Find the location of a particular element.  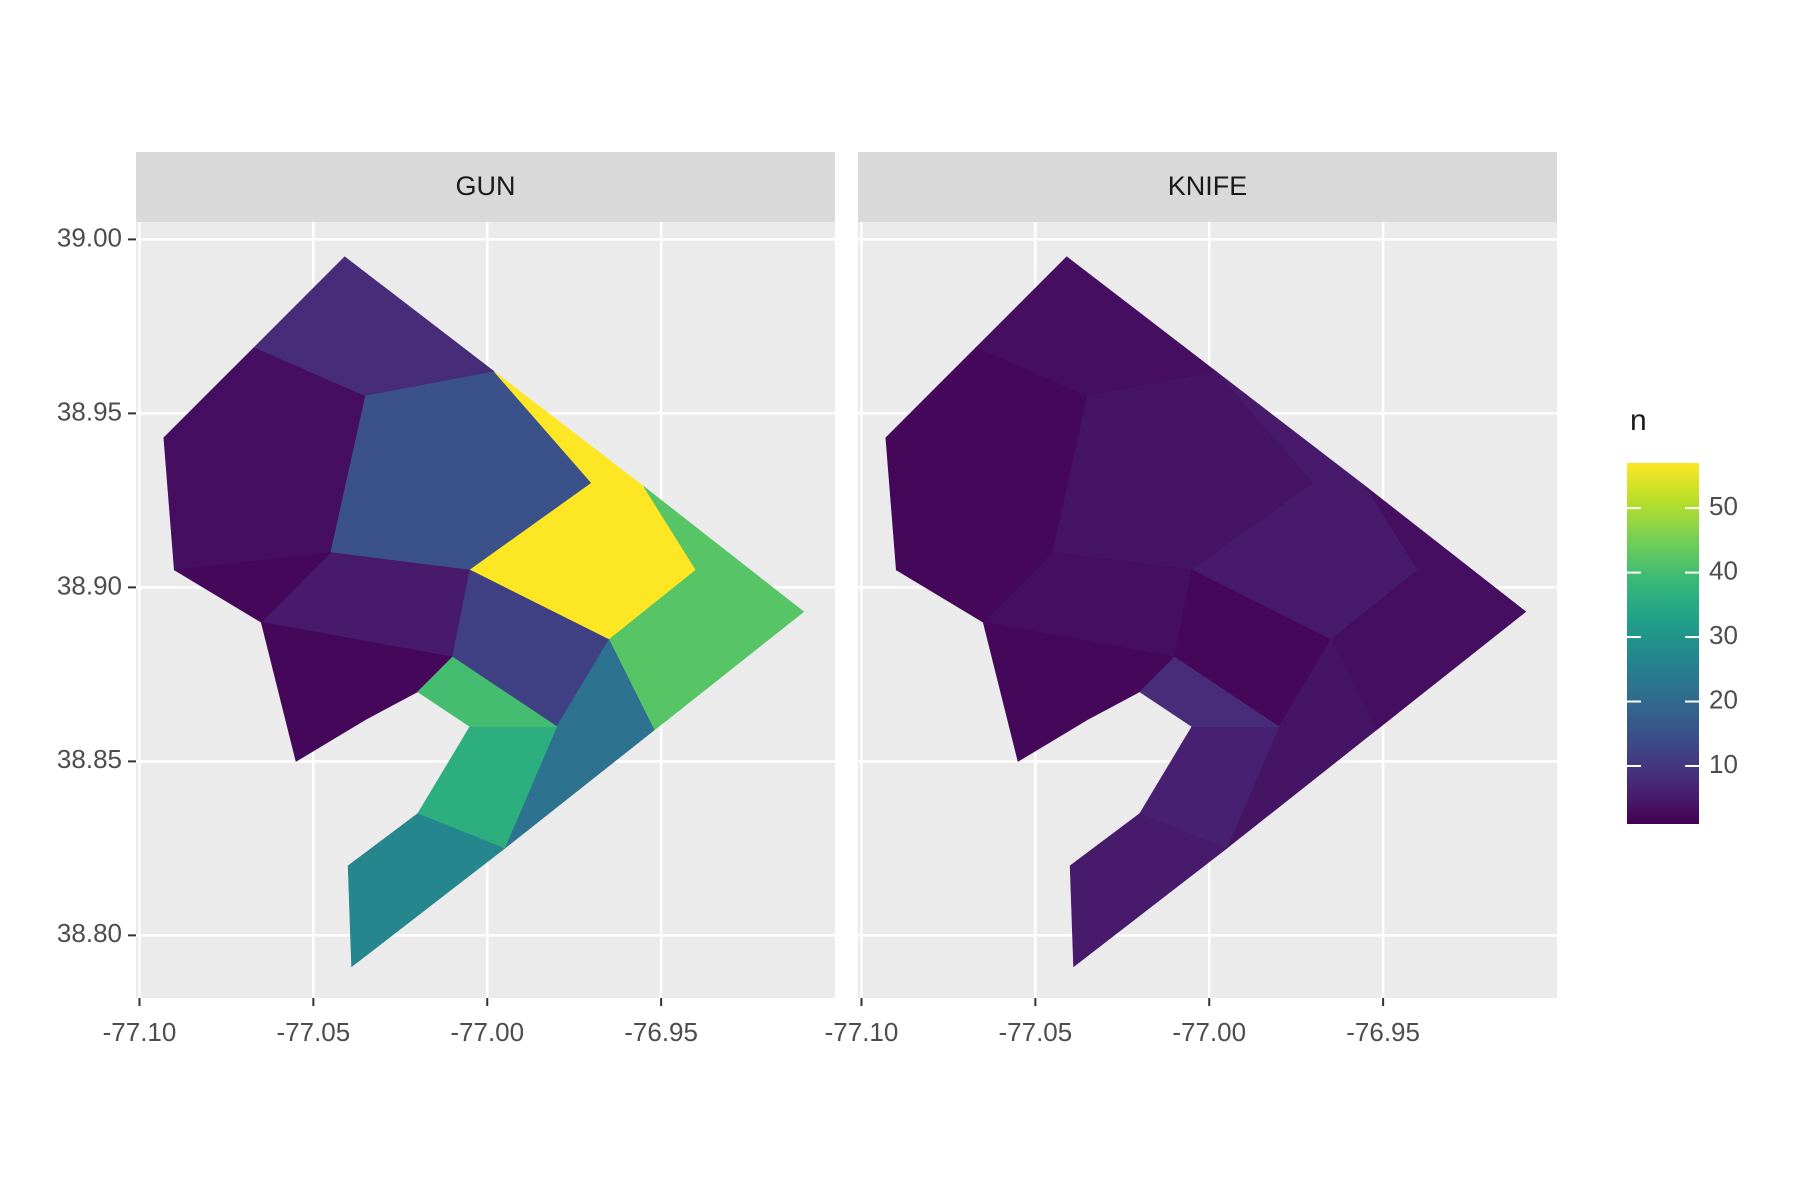

y-tick-label: 38.80 is located at coordinates (89, 933).